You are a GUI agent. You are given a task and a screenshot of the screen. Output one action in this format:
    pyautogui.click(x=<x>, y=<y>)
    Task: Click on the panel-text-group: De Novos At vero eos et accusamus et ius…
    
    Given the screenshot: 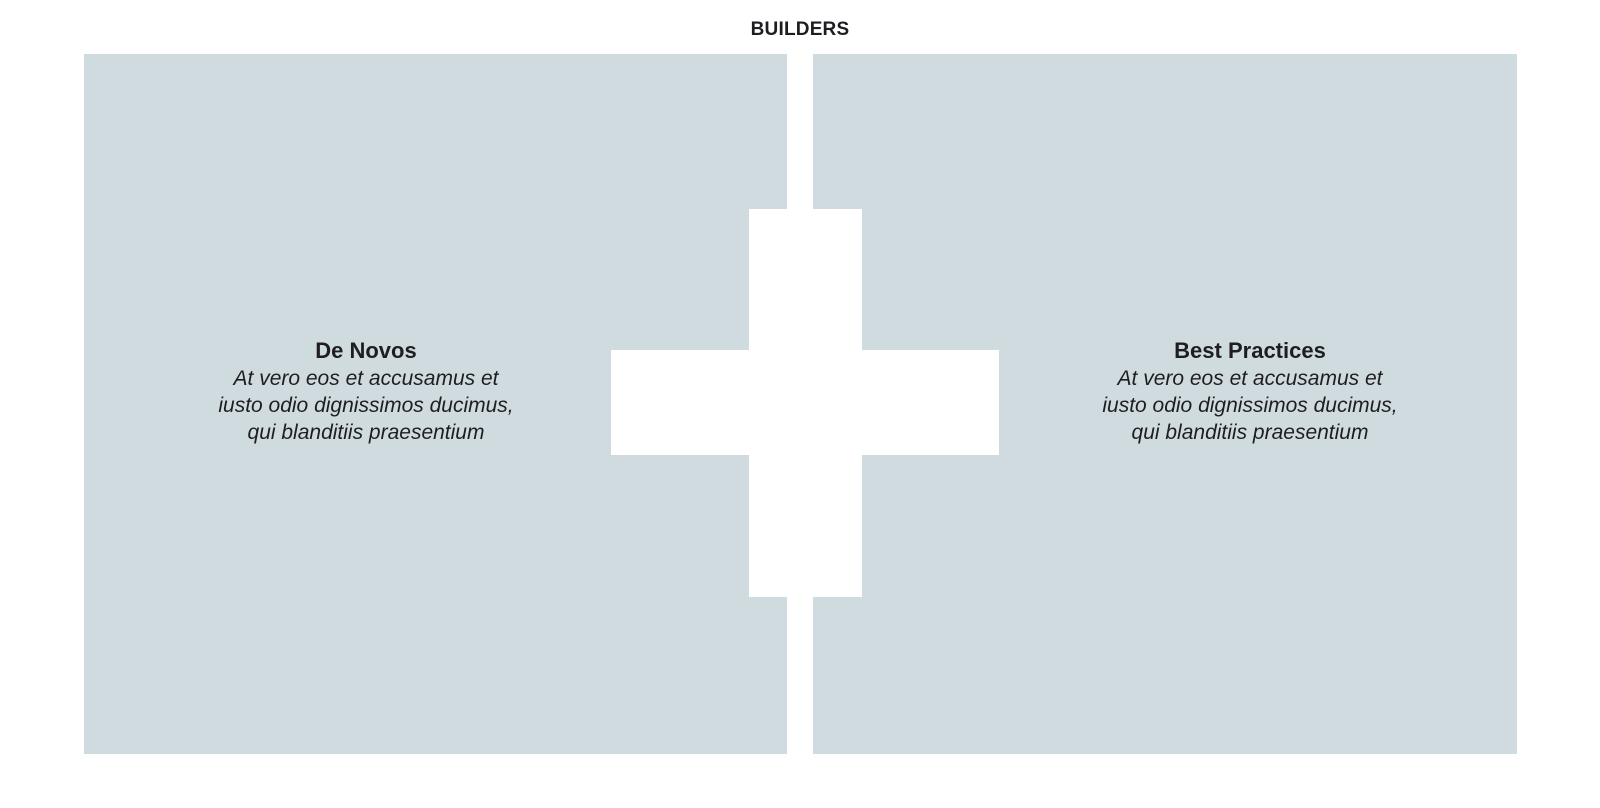 What is the action you would take?
    pyautogui.click(x=366, y=391)
    